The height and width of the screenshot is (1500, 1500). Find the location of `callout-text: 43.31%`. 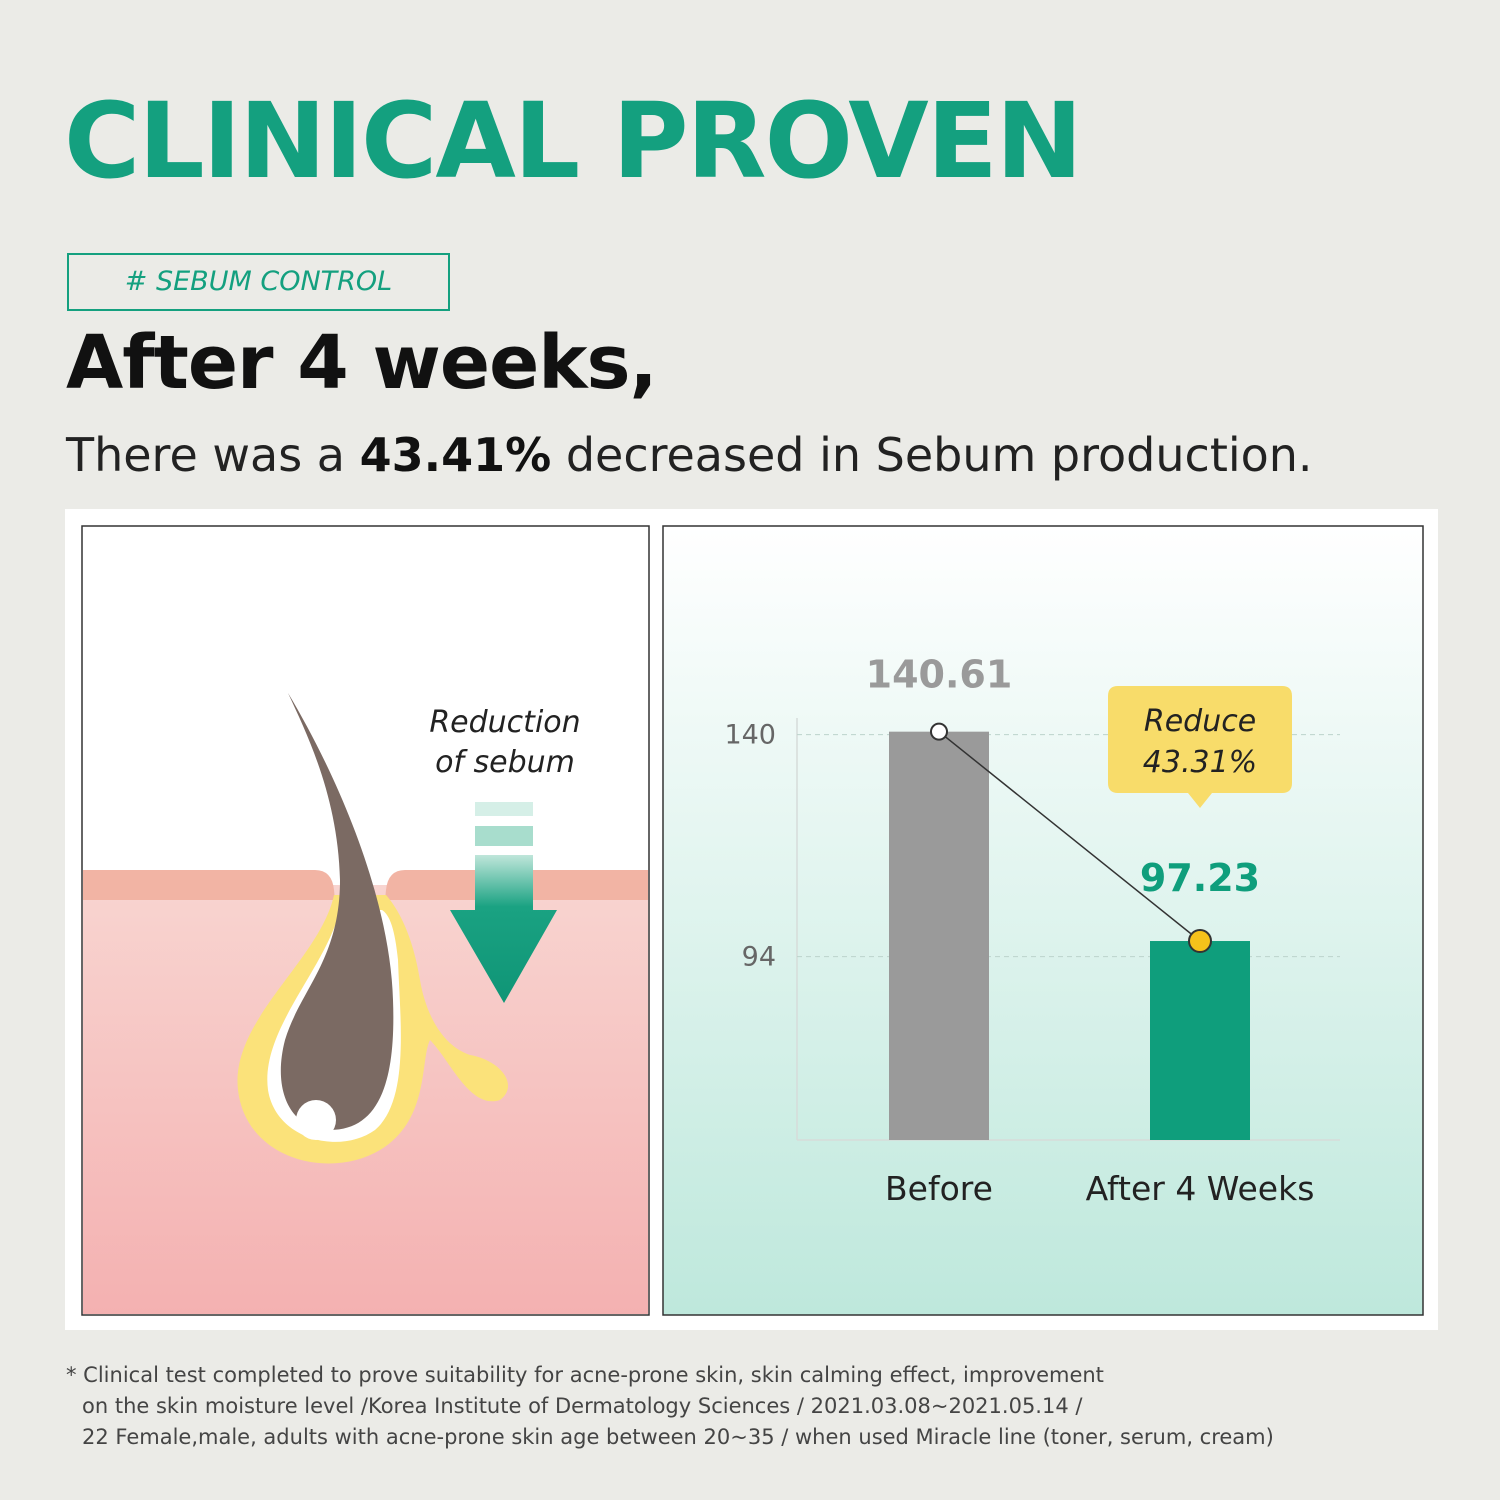

callout-text: 43.31% is located at coordinates (1200, 762).